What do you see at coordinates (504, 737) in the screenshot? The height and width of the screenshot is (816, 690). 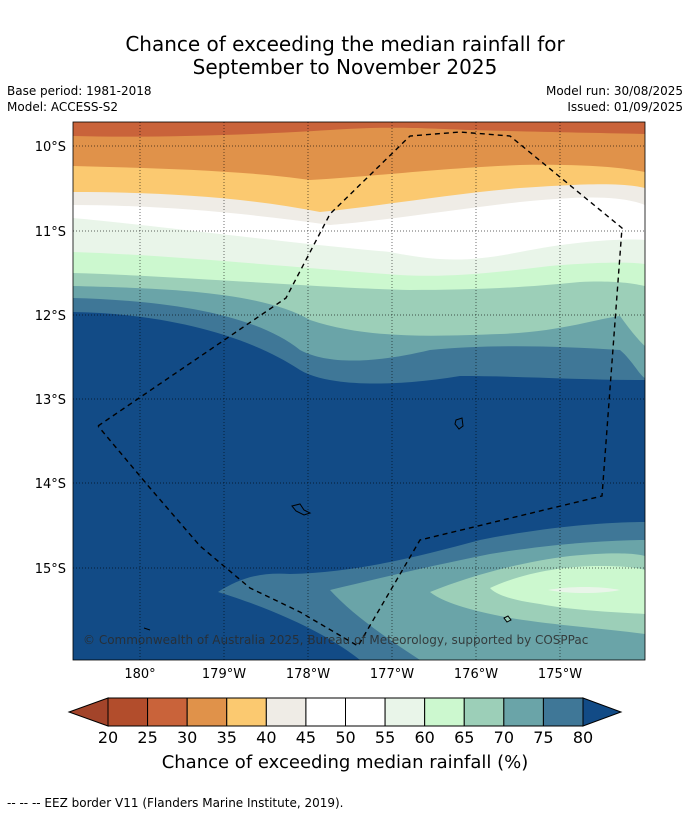 I see `colorbar-tick-label: 70` at bounding box center [504, 737].